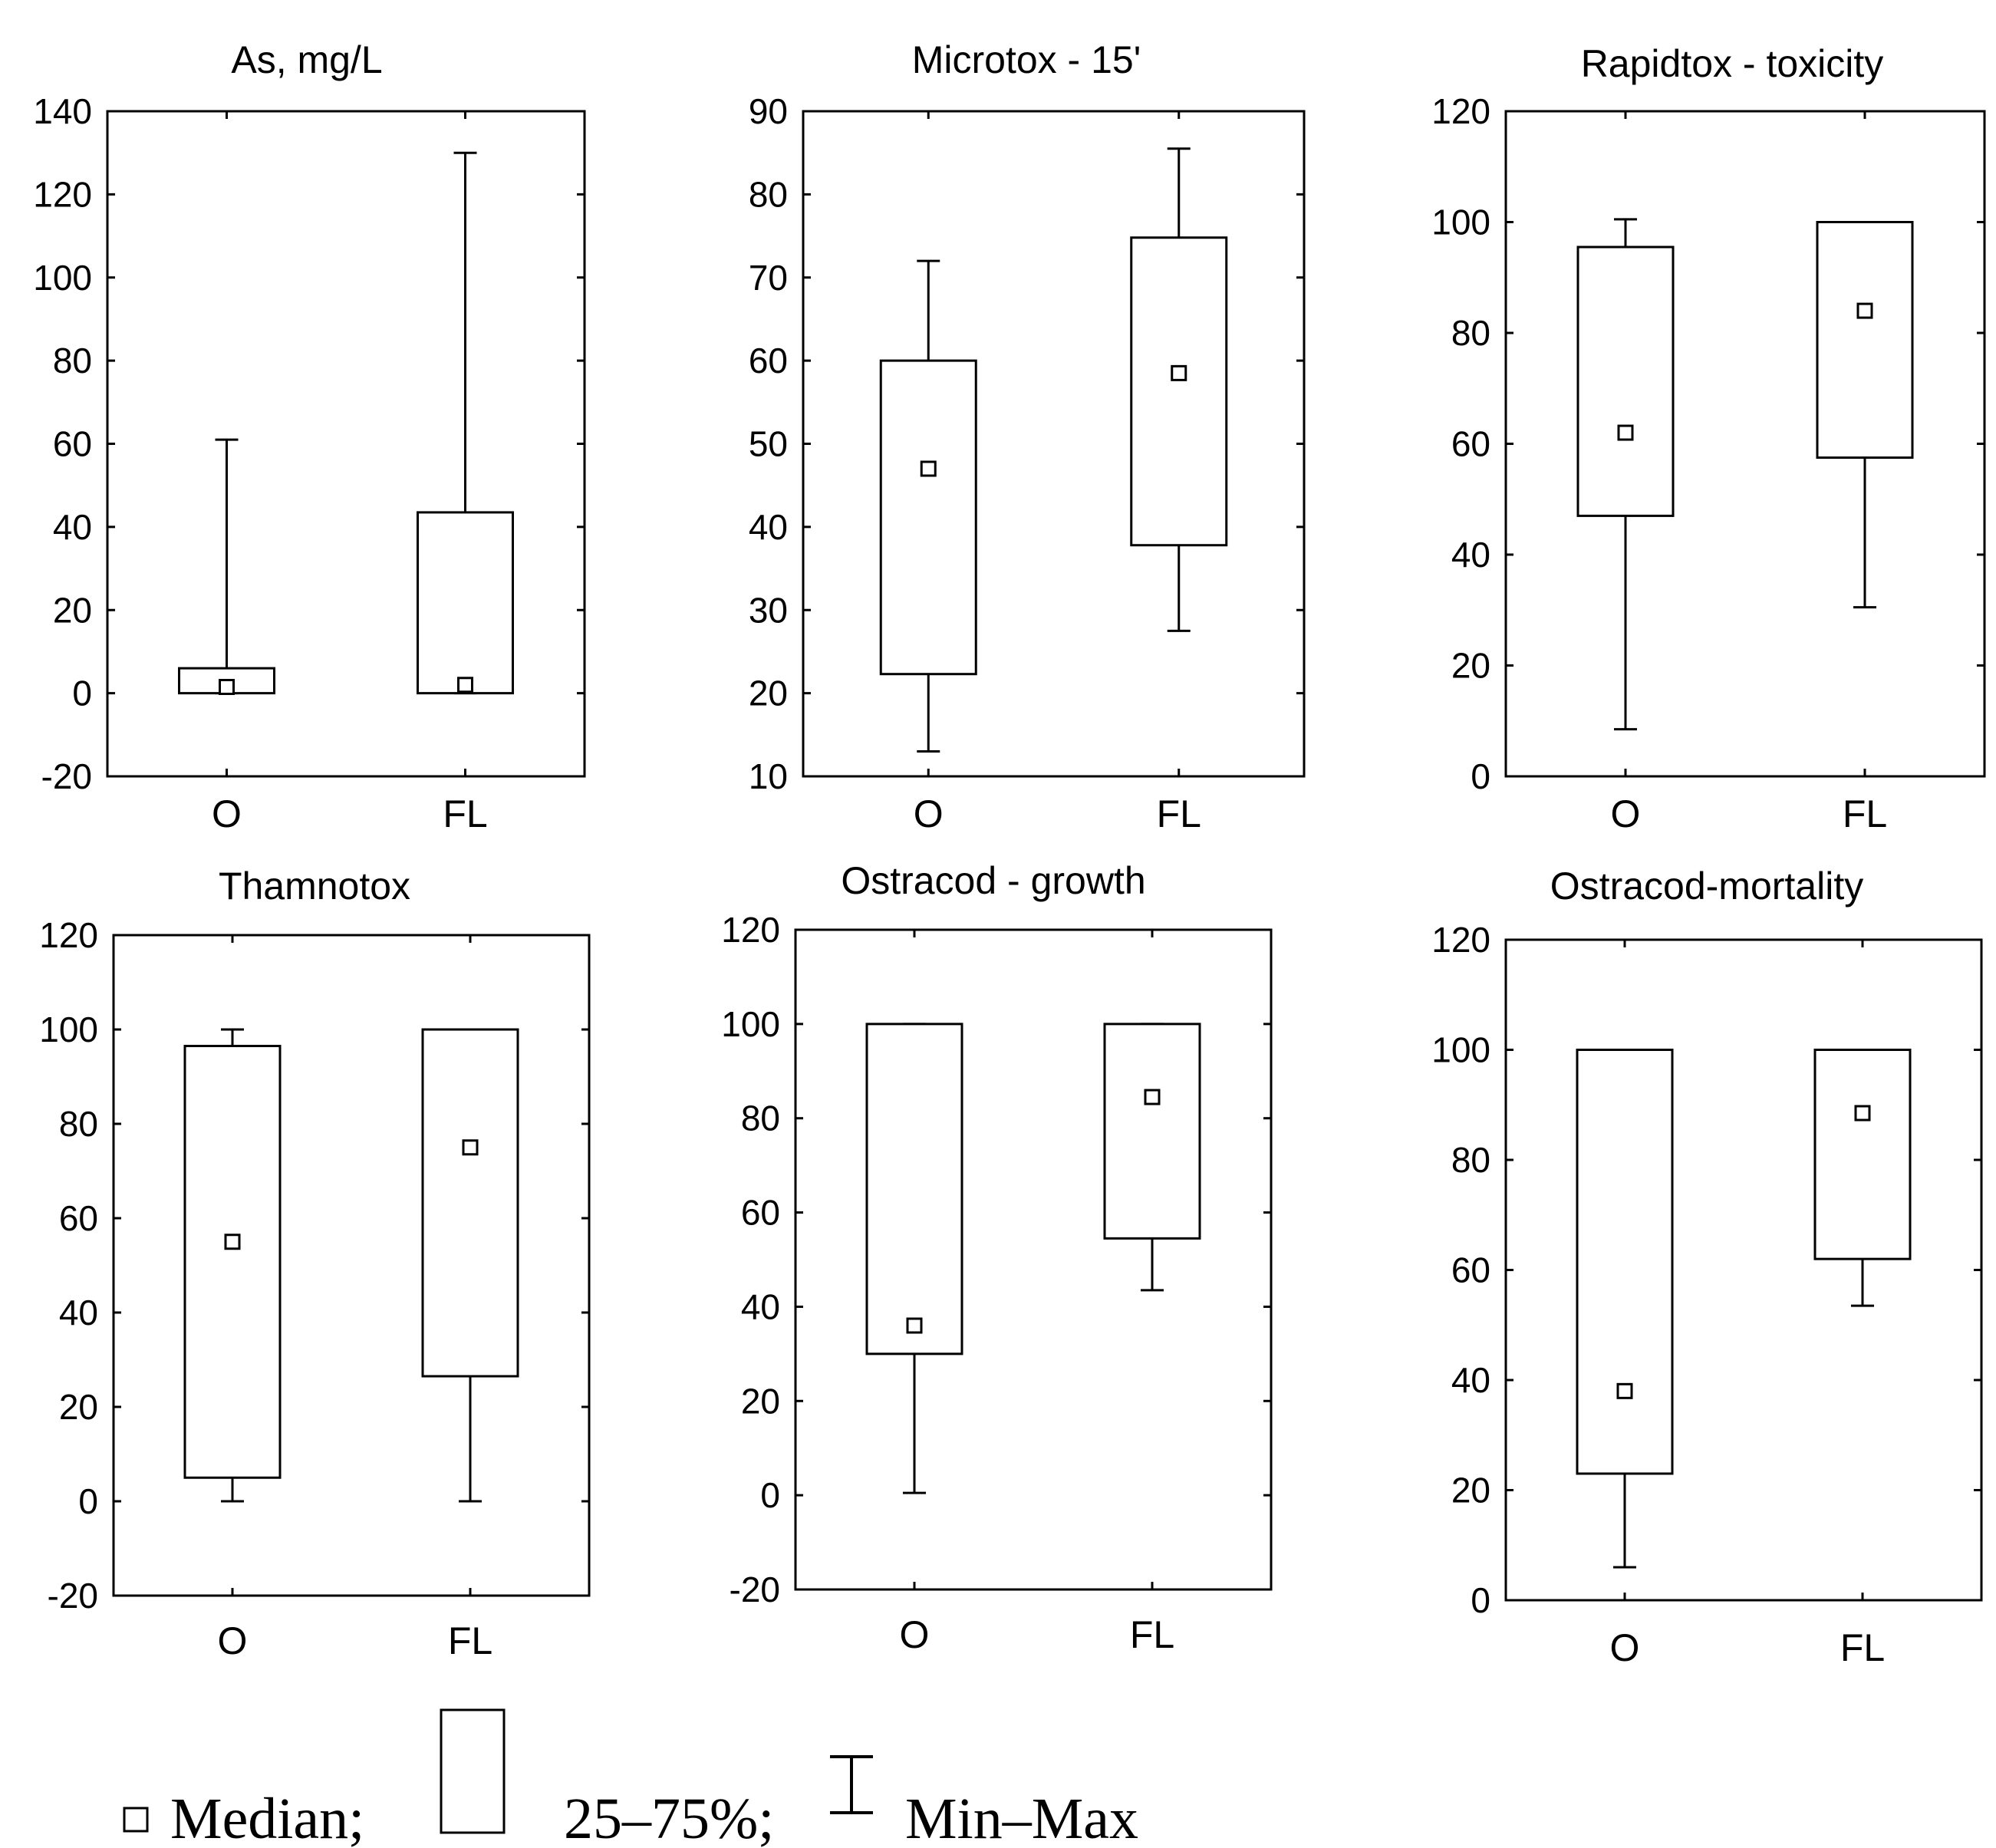 The width and height of the screenshot is (1996, 1848). I want to click on legend-box-marker, so click(473, 1771).